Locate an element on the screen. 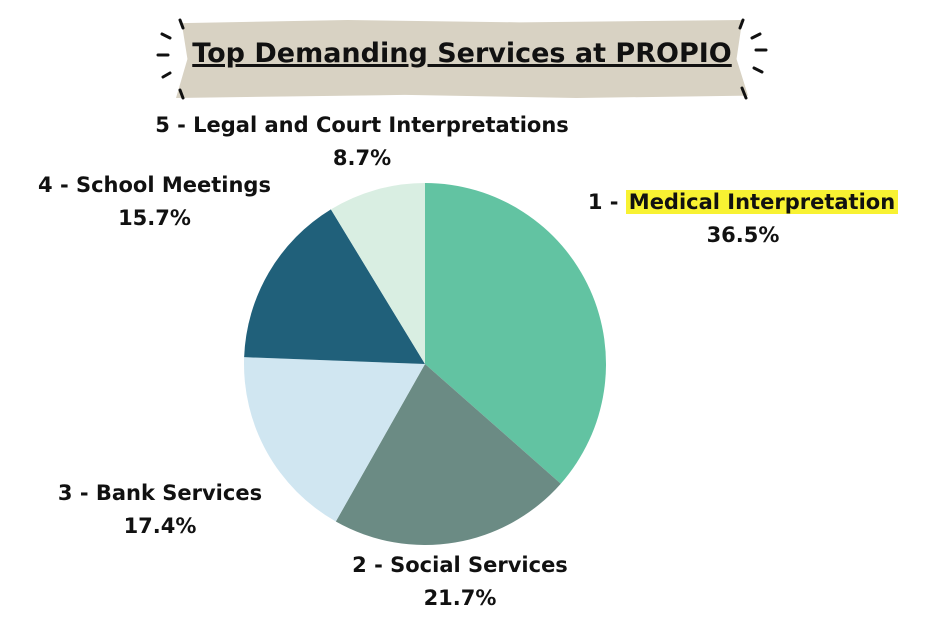 The width and height of the screenshot is (929, 618). label-name: Legal and Court Interpretations is located at coordinates (381, 125).